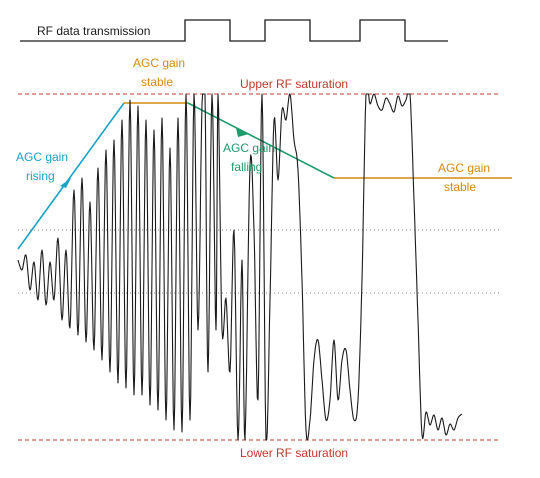  Describe the element at coordinates (159, 63) in the screenshot. I see `agc-stable-label-1-line1: AGC gain` at that location.